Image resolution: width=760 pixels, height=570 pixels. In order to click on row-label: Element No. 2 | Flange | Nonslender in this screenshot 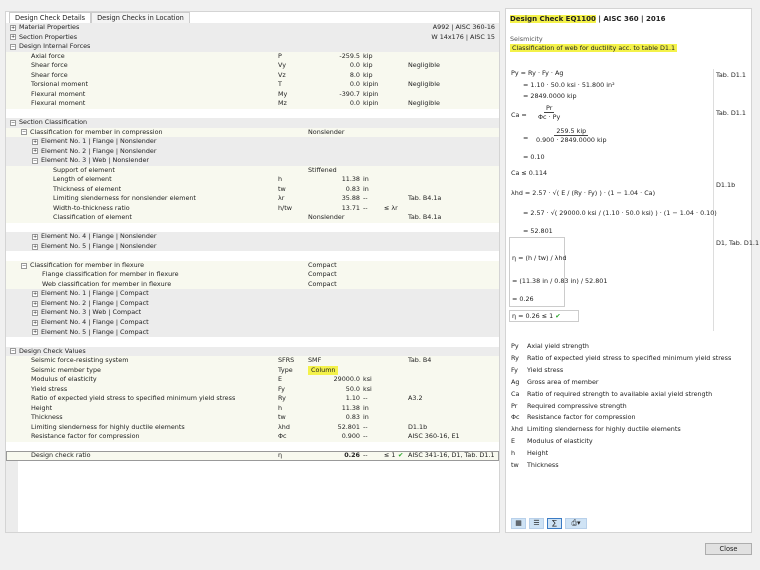, I will do `click(99, 150)`.